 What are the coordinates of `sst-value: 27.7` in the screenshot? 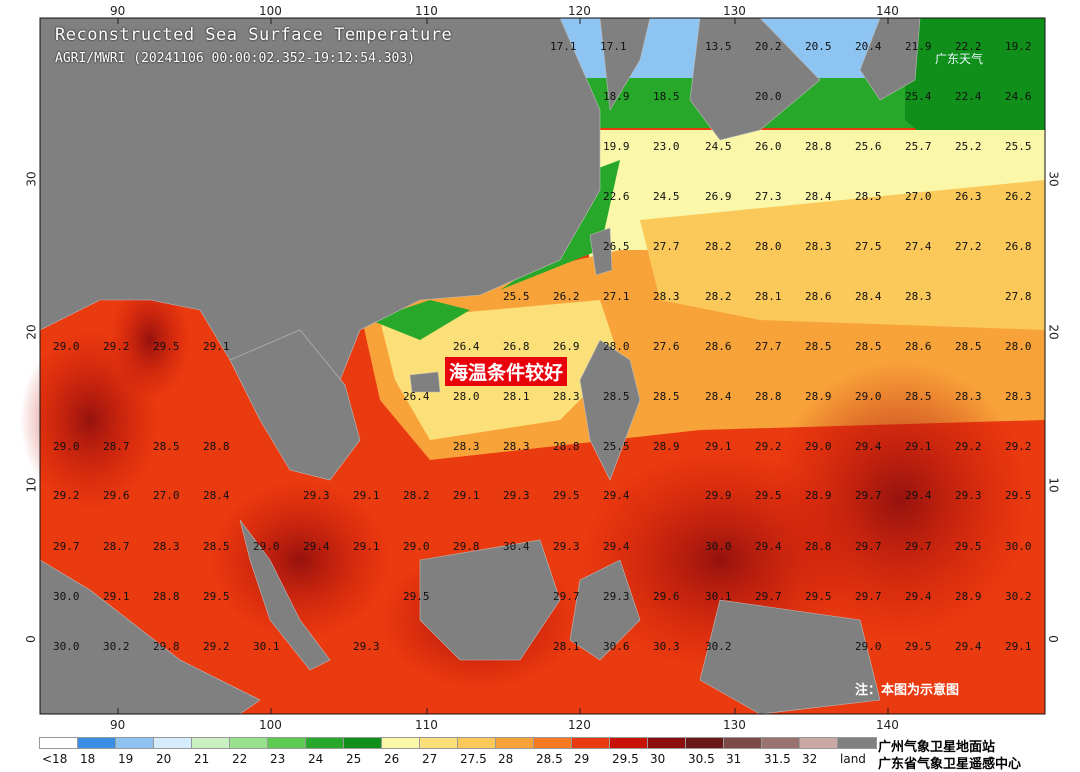 It's located at (666, 246).